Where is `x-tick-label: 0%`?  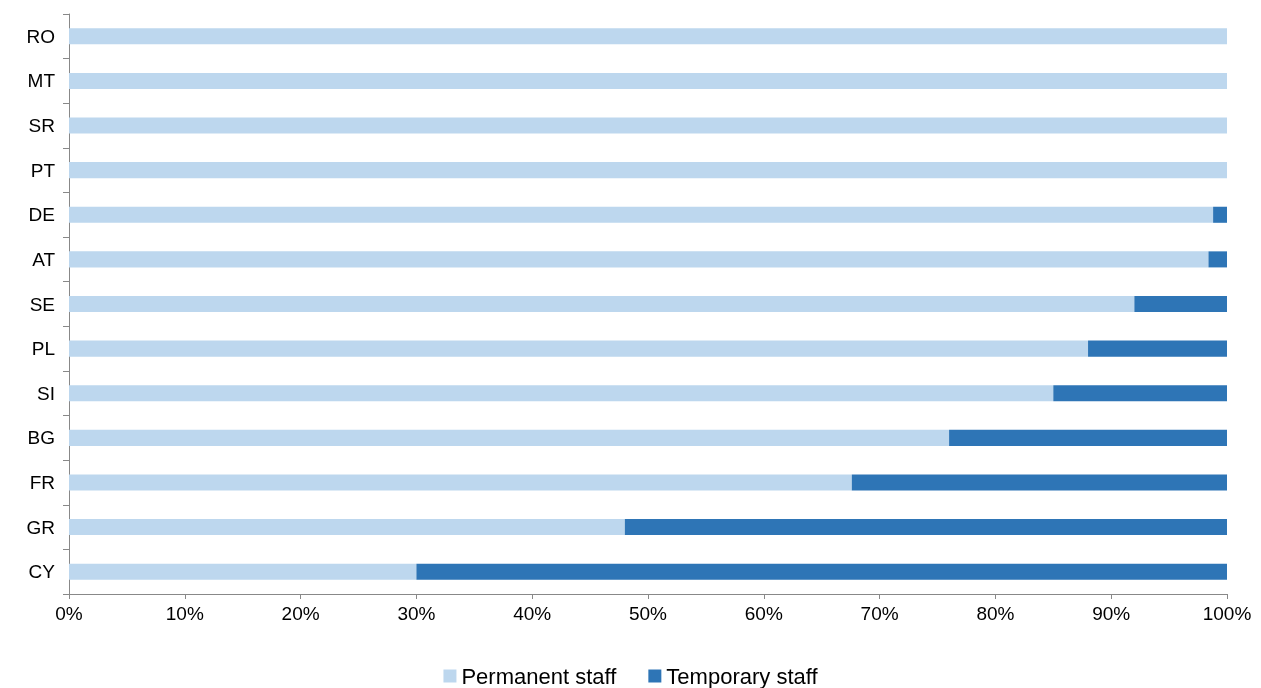
x-tick-label: 0% is located at coordinates (69, 613).